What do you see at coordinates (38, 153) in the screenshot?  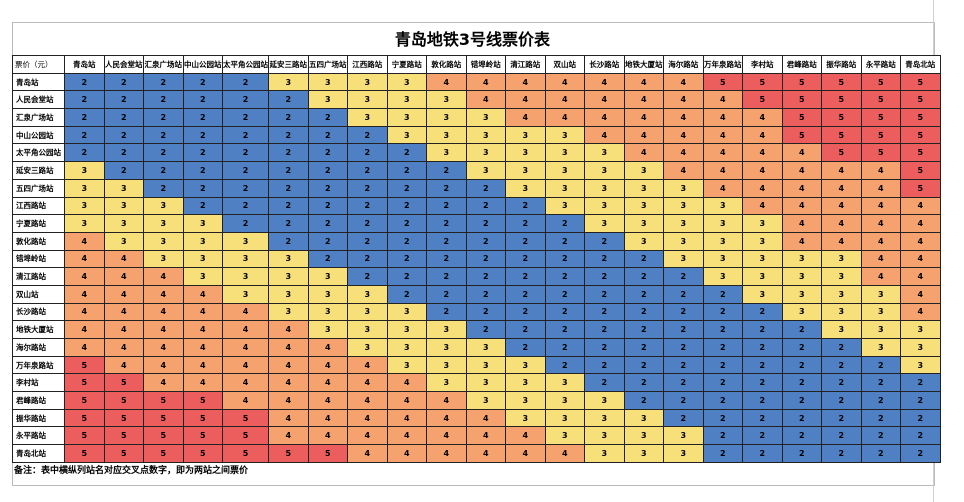 I see `row-header-station: 太平角公园站` at bounding box center [38, 153].